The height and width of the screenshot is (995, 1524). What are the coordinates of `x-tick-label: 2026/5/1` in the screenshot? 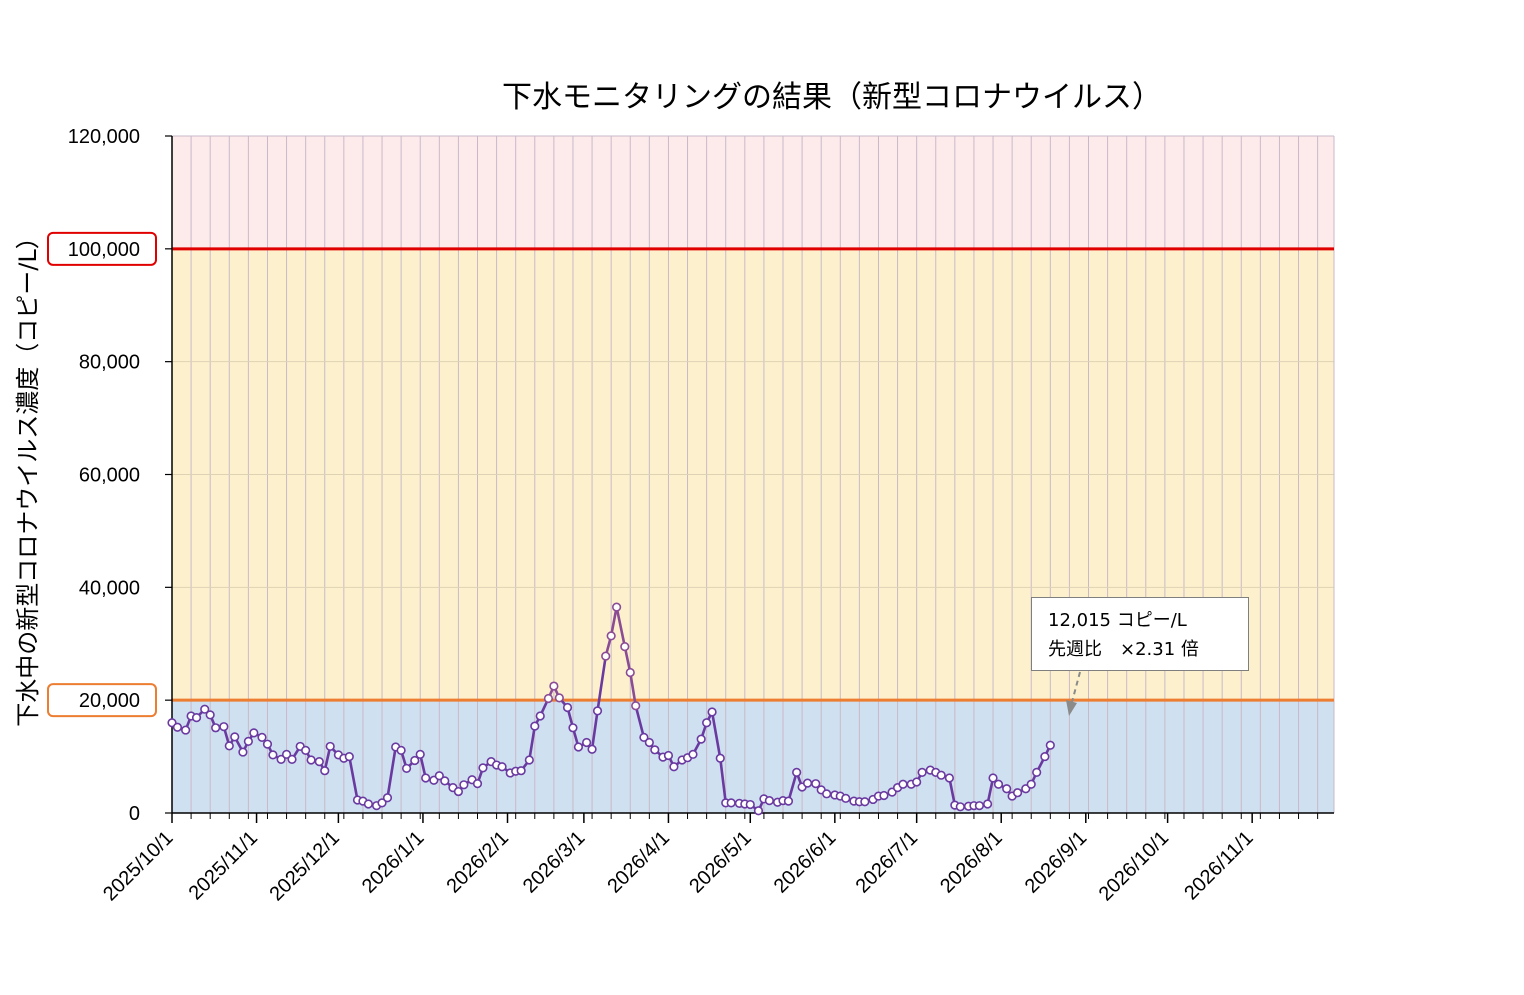 It's located at (720, 862).